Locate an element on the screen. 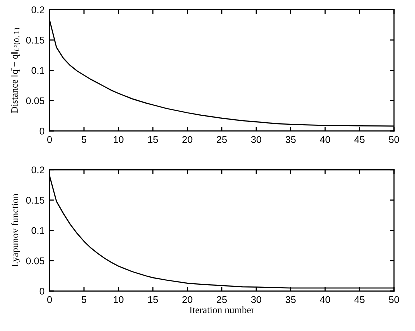  y-axis-title: Distance ‖q̂ − q‖$_{L²(0,1)}$ is located at coordinates (15, 71).